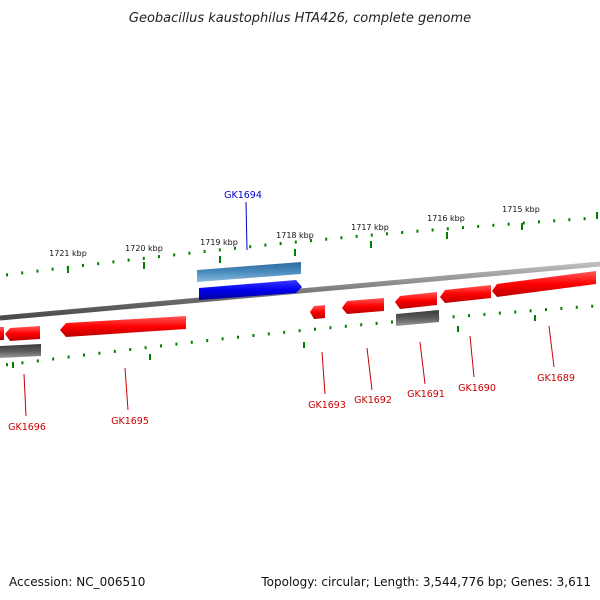  Describe the element at coordinates (20, 351) in the screenshot. I see `feature-GK1696-grey` at that location.